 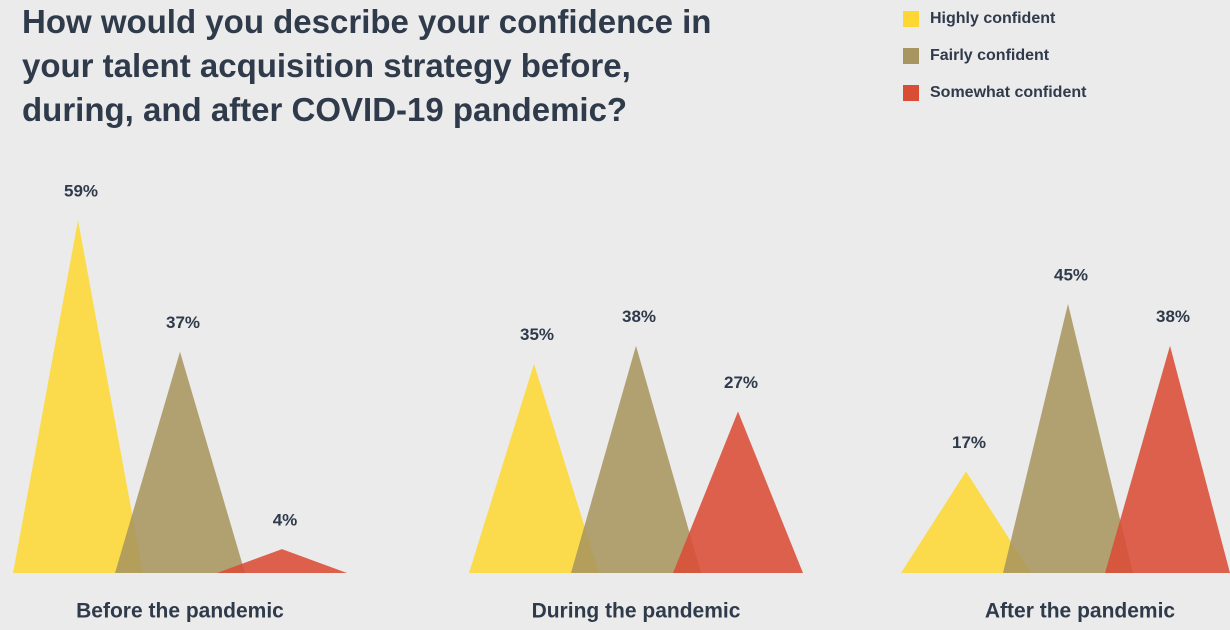 I want to click on value-label: 45%, so click(x=1071, y=274).